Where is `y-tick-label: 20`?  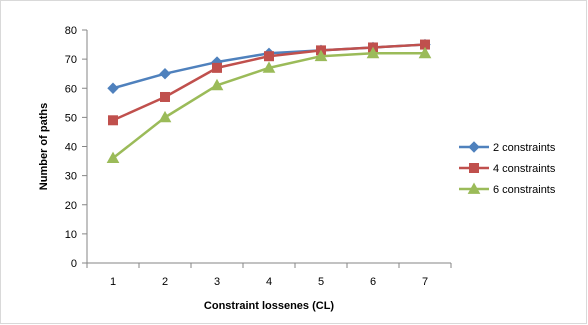 y-tick-label: 20 is located at coordinates (71, 206).